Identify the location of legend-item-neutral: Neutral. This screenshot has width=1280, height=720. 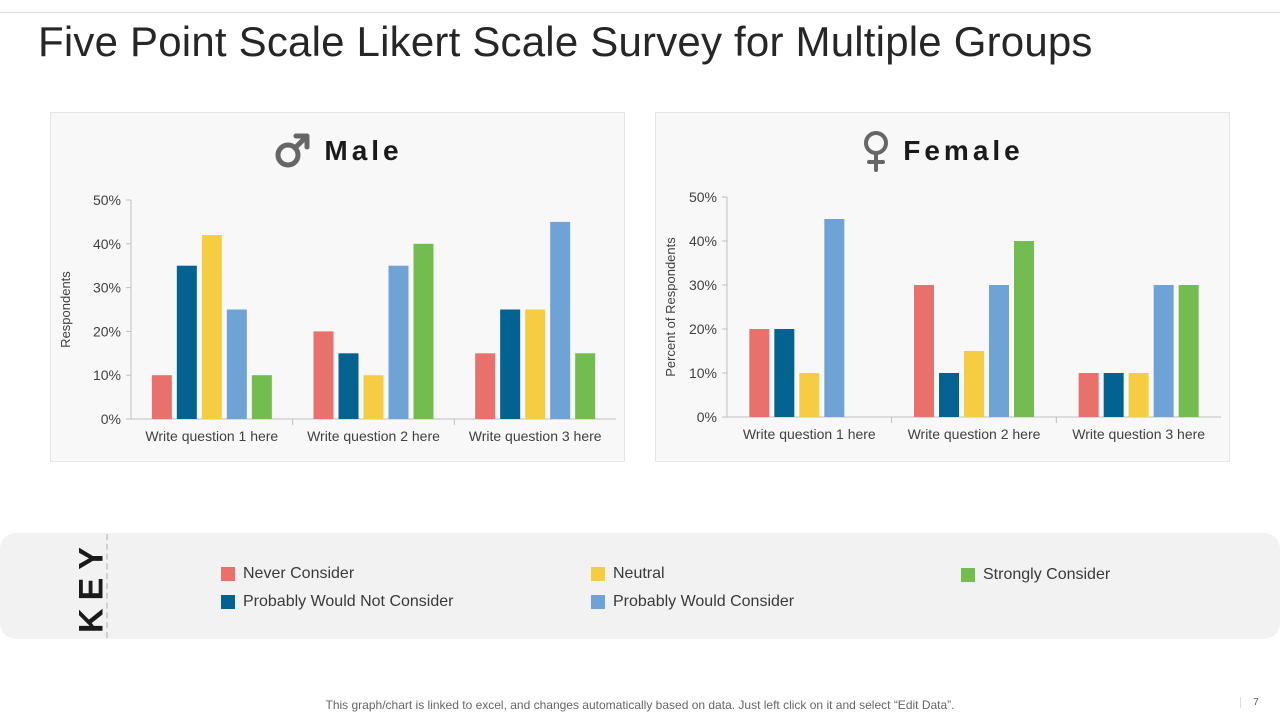
(628, 574).